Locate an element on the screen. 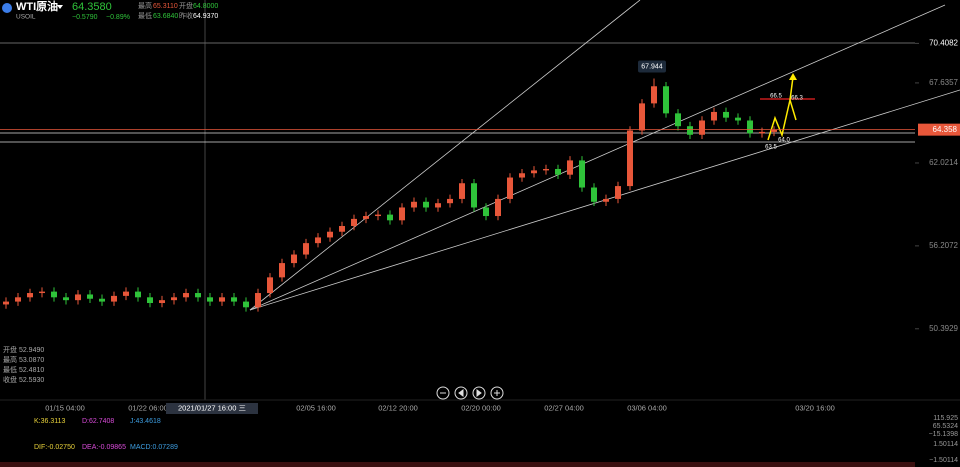 This screenshot has height=467, width=960. price-label: 70.4082 is located at coordinates (943, 42).